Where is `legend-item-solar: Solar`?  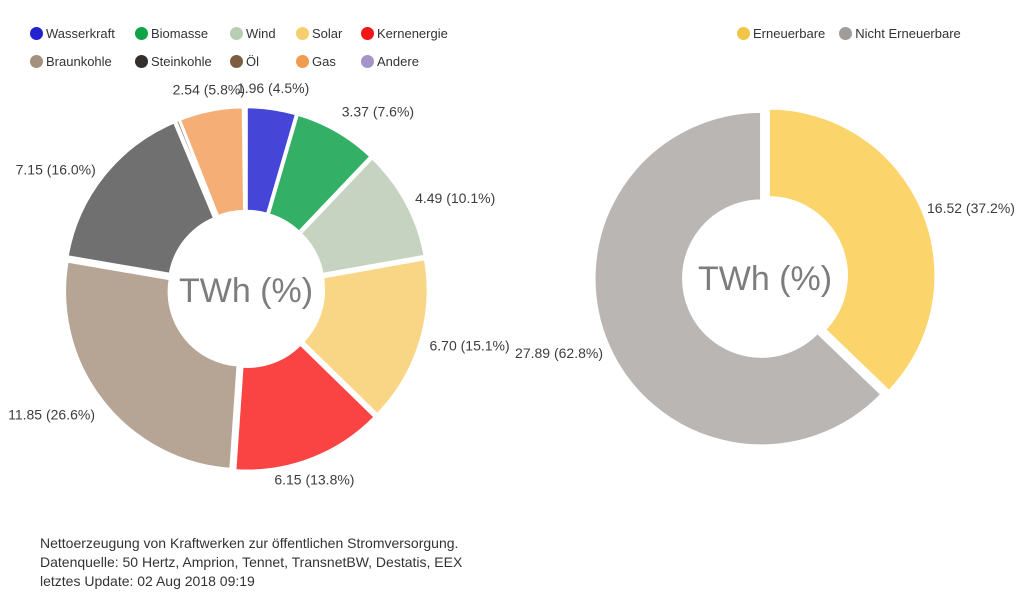 legend-item-solar: Solar is located at coordinates (328, 33).